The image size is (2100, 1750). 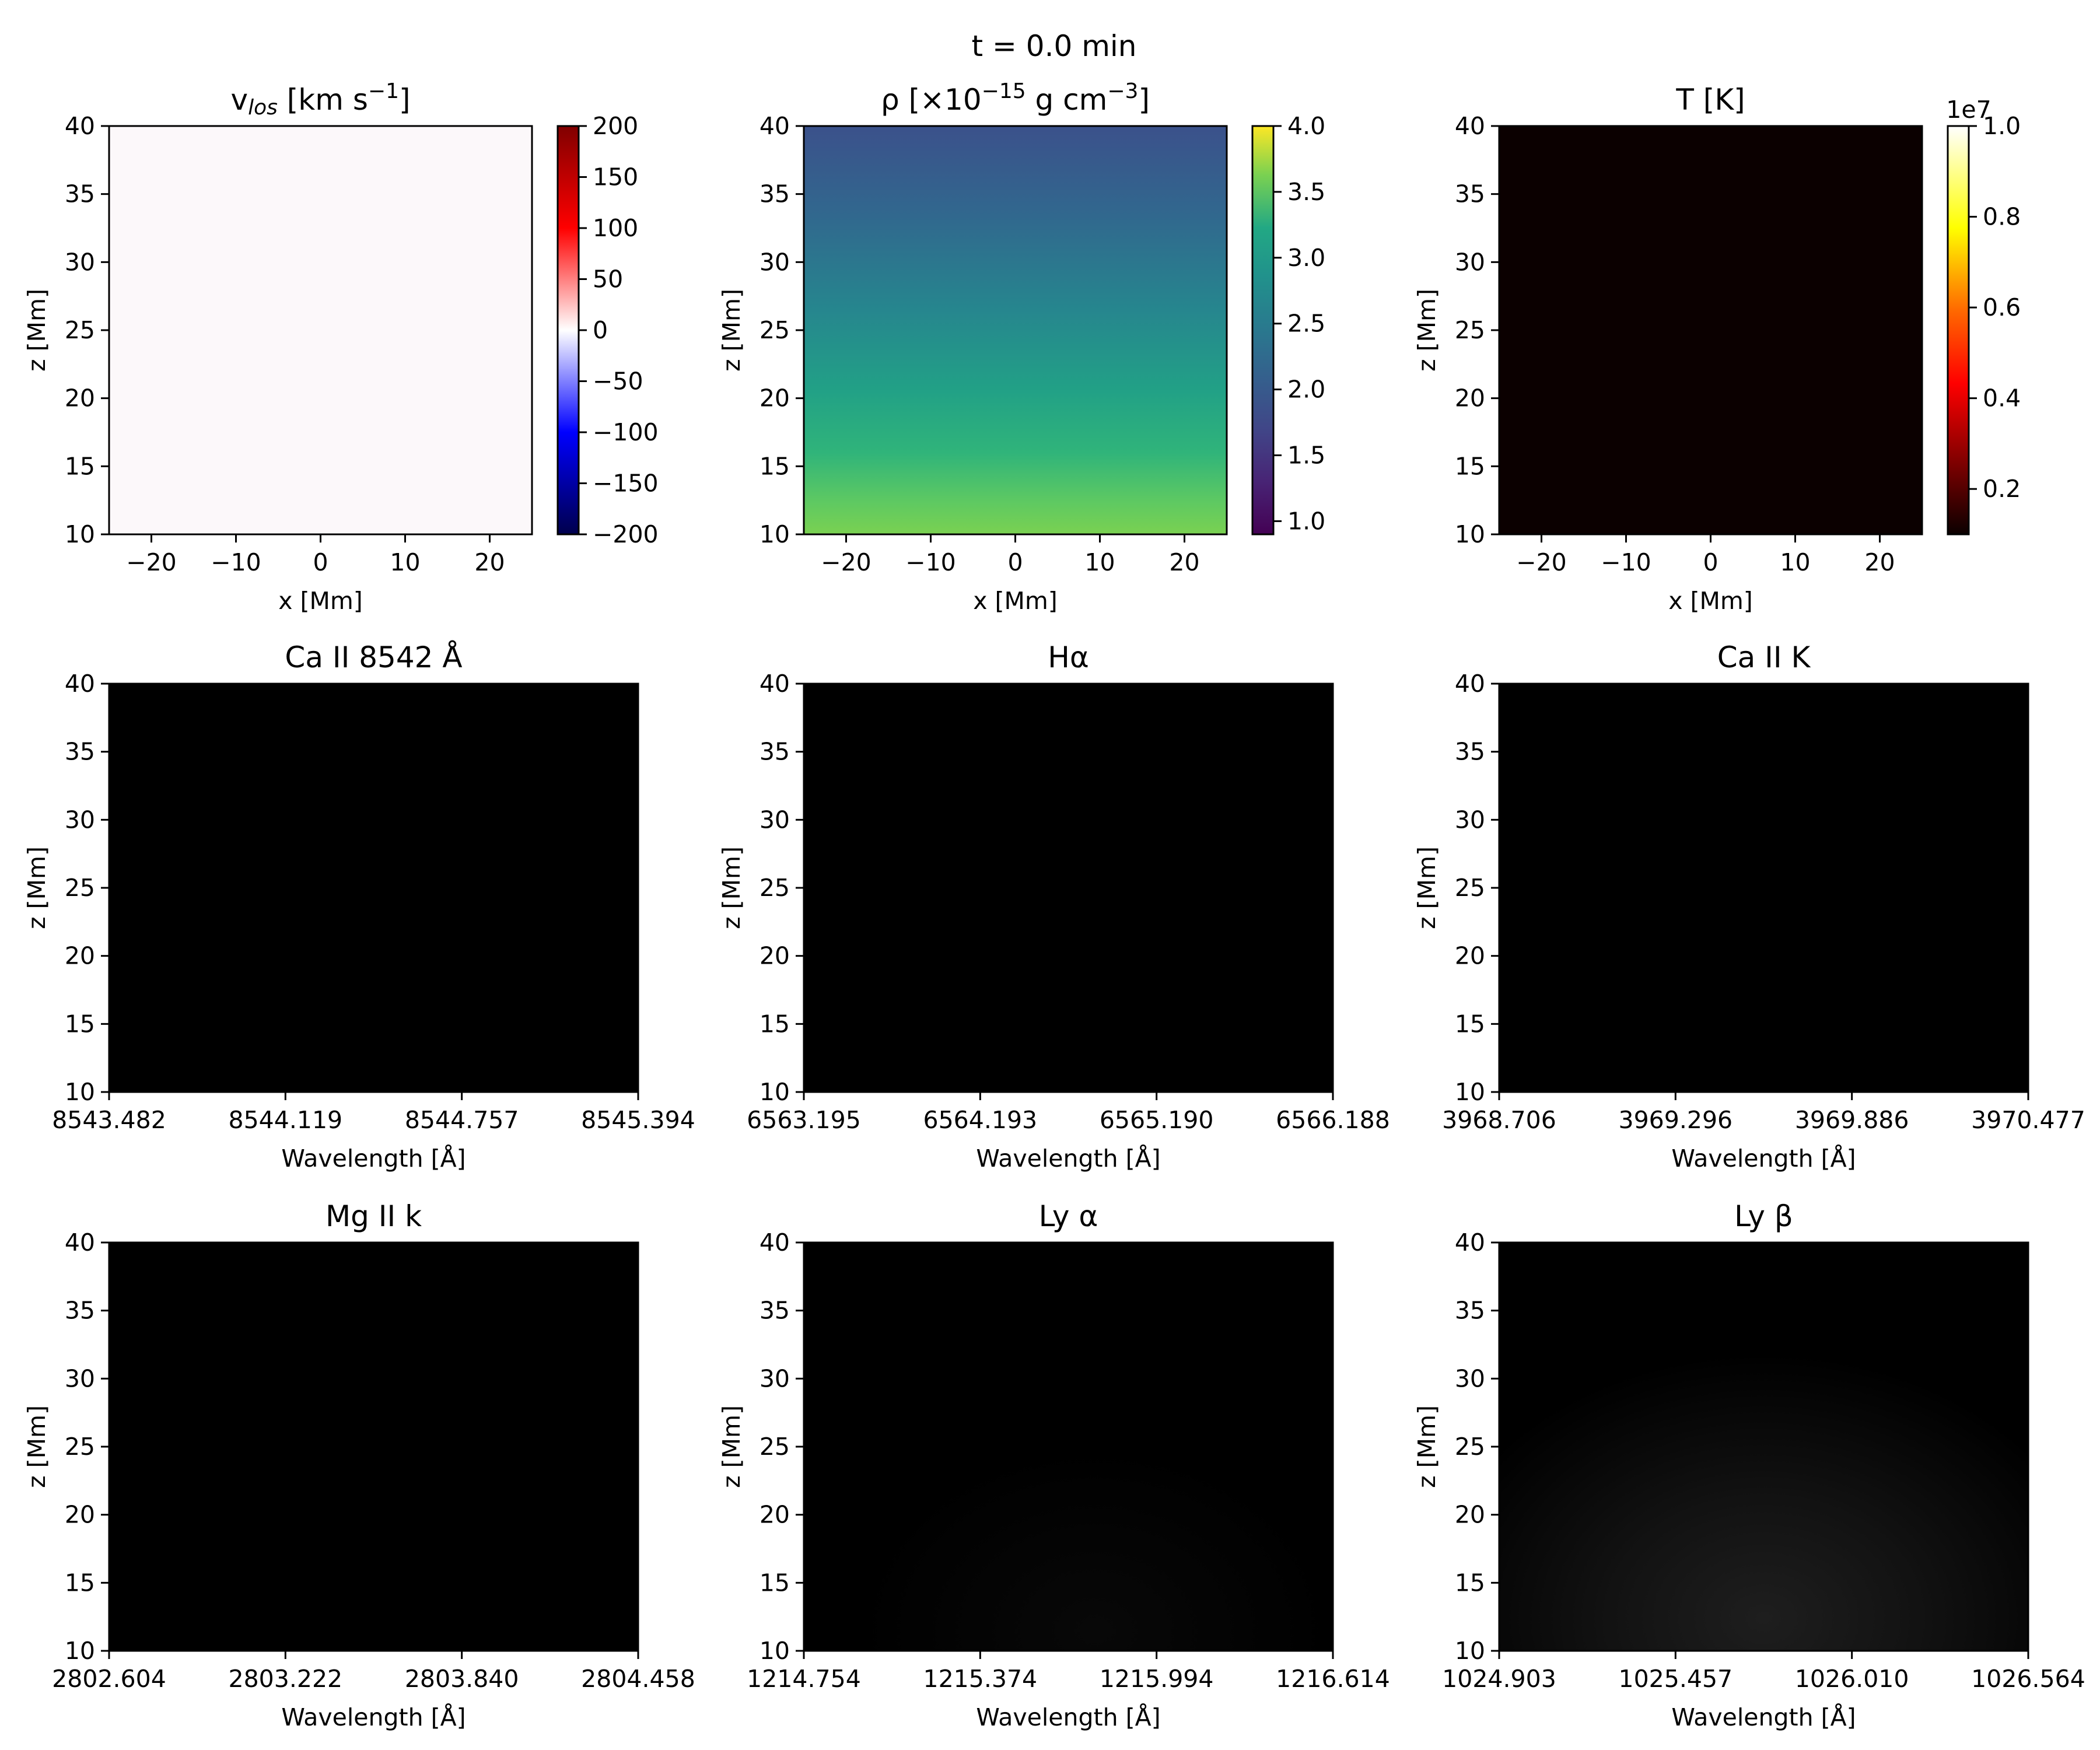 I want to click on panel-title-part: ], so click(x=1144, y=100).